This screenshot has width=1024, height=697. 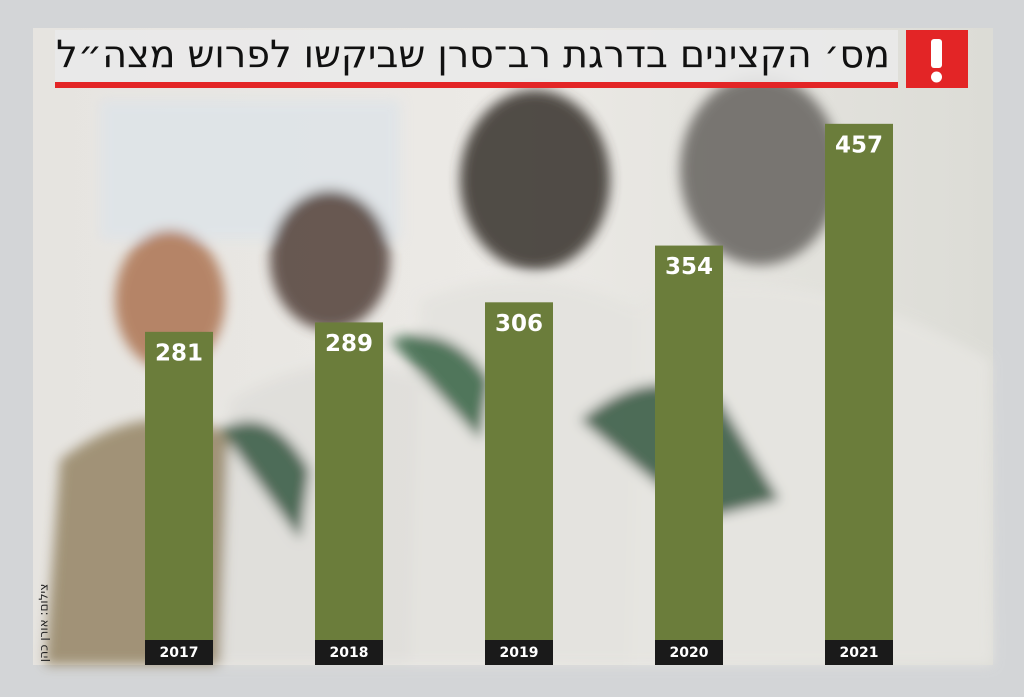 I want to click on x-tick-label: 2021, so click(x=859, y=653).